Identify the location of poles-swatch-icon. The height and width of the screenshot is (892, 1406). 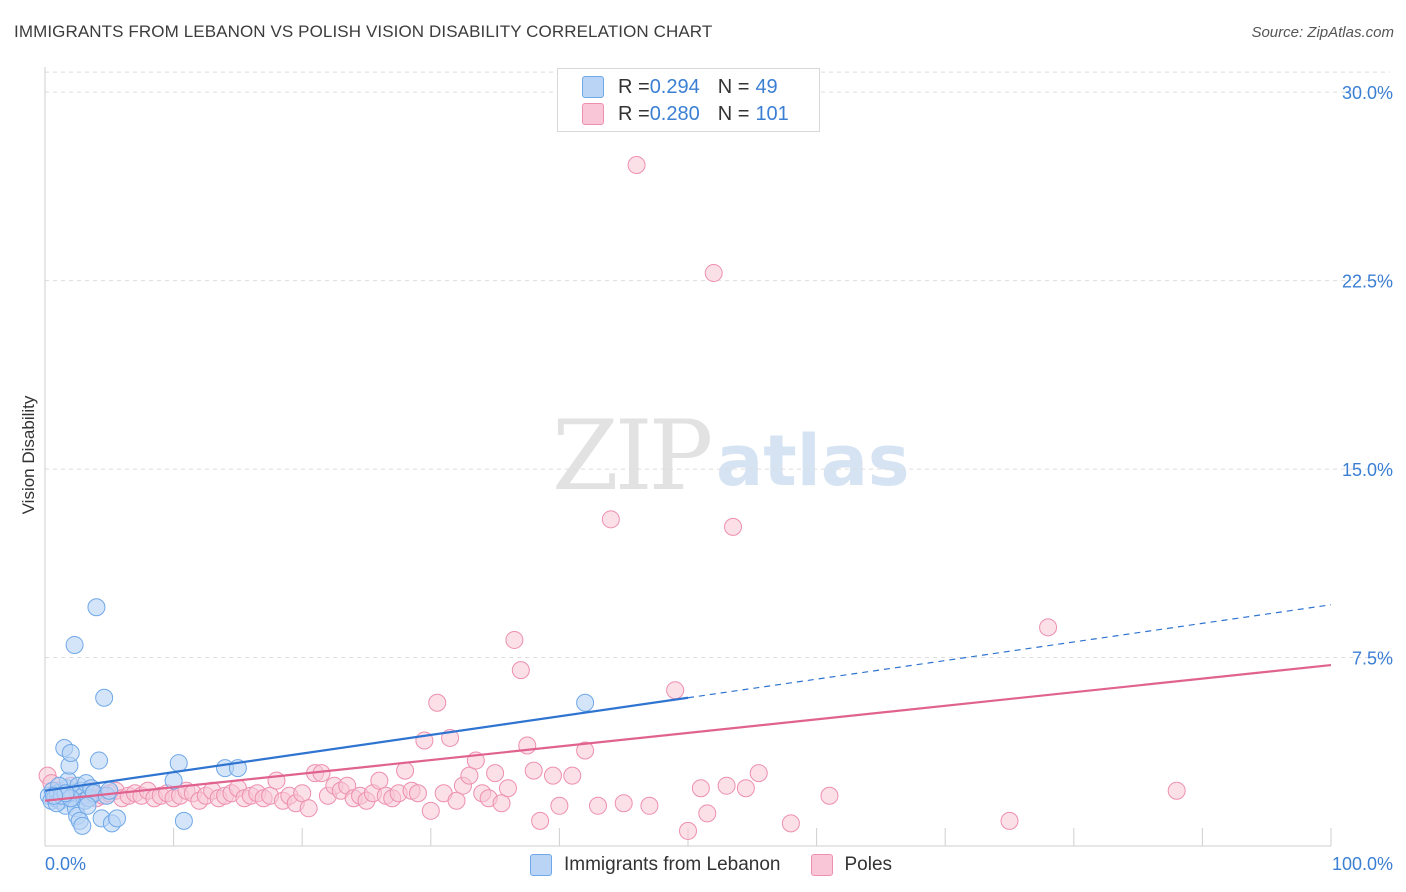
(593, 114).